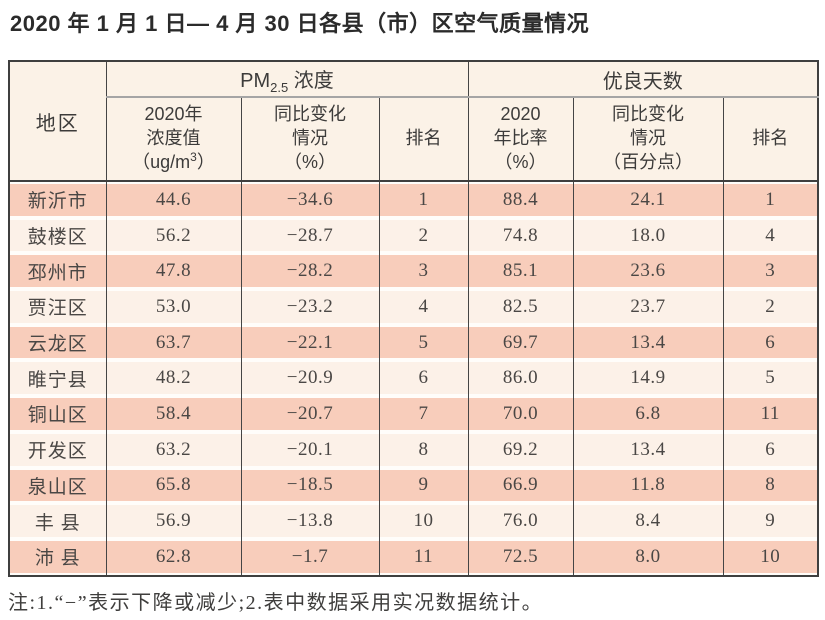 Image resolution: width=825 pixels, height=620 pixels. I want to click on pm-change-cell: −18.5, so click(309, 485).